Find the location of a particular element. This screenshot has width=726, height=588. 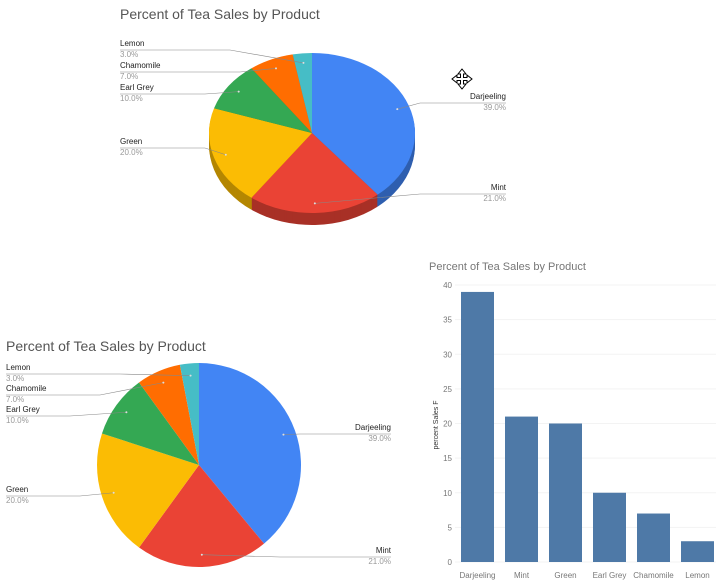

y-tick-label: 35 is located at coordinates (447, 320).